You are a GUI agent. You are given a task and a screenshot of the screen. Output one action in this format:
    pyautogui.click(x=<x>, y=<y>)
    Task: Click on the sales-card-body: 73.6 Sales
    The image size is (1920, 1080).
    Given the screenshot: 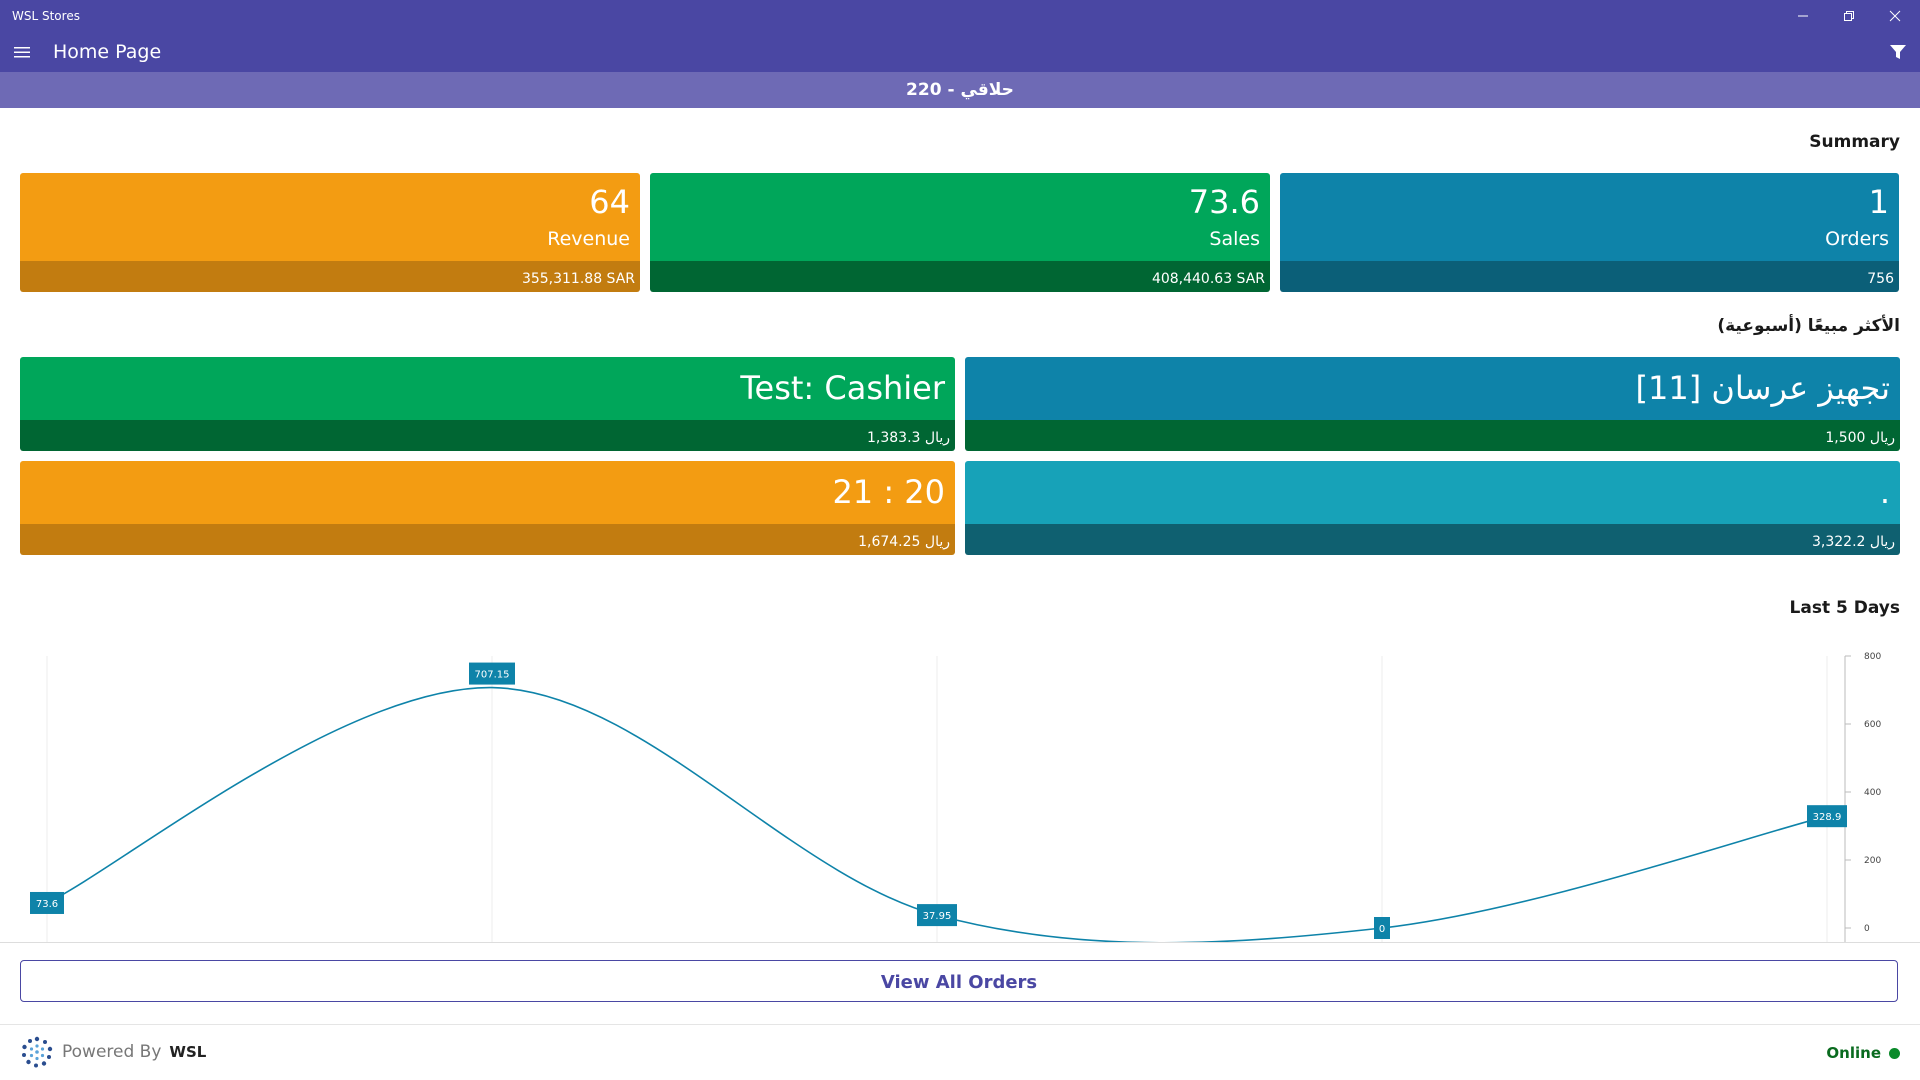 What is the action you would take?
    pyautogui.click(x=960, y=217)
    